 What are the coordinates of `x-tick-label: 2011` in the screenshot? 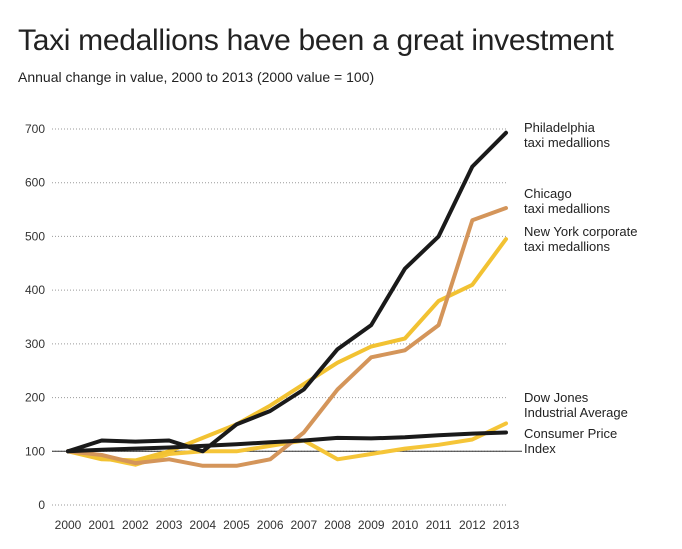 It's located at (439, 525).